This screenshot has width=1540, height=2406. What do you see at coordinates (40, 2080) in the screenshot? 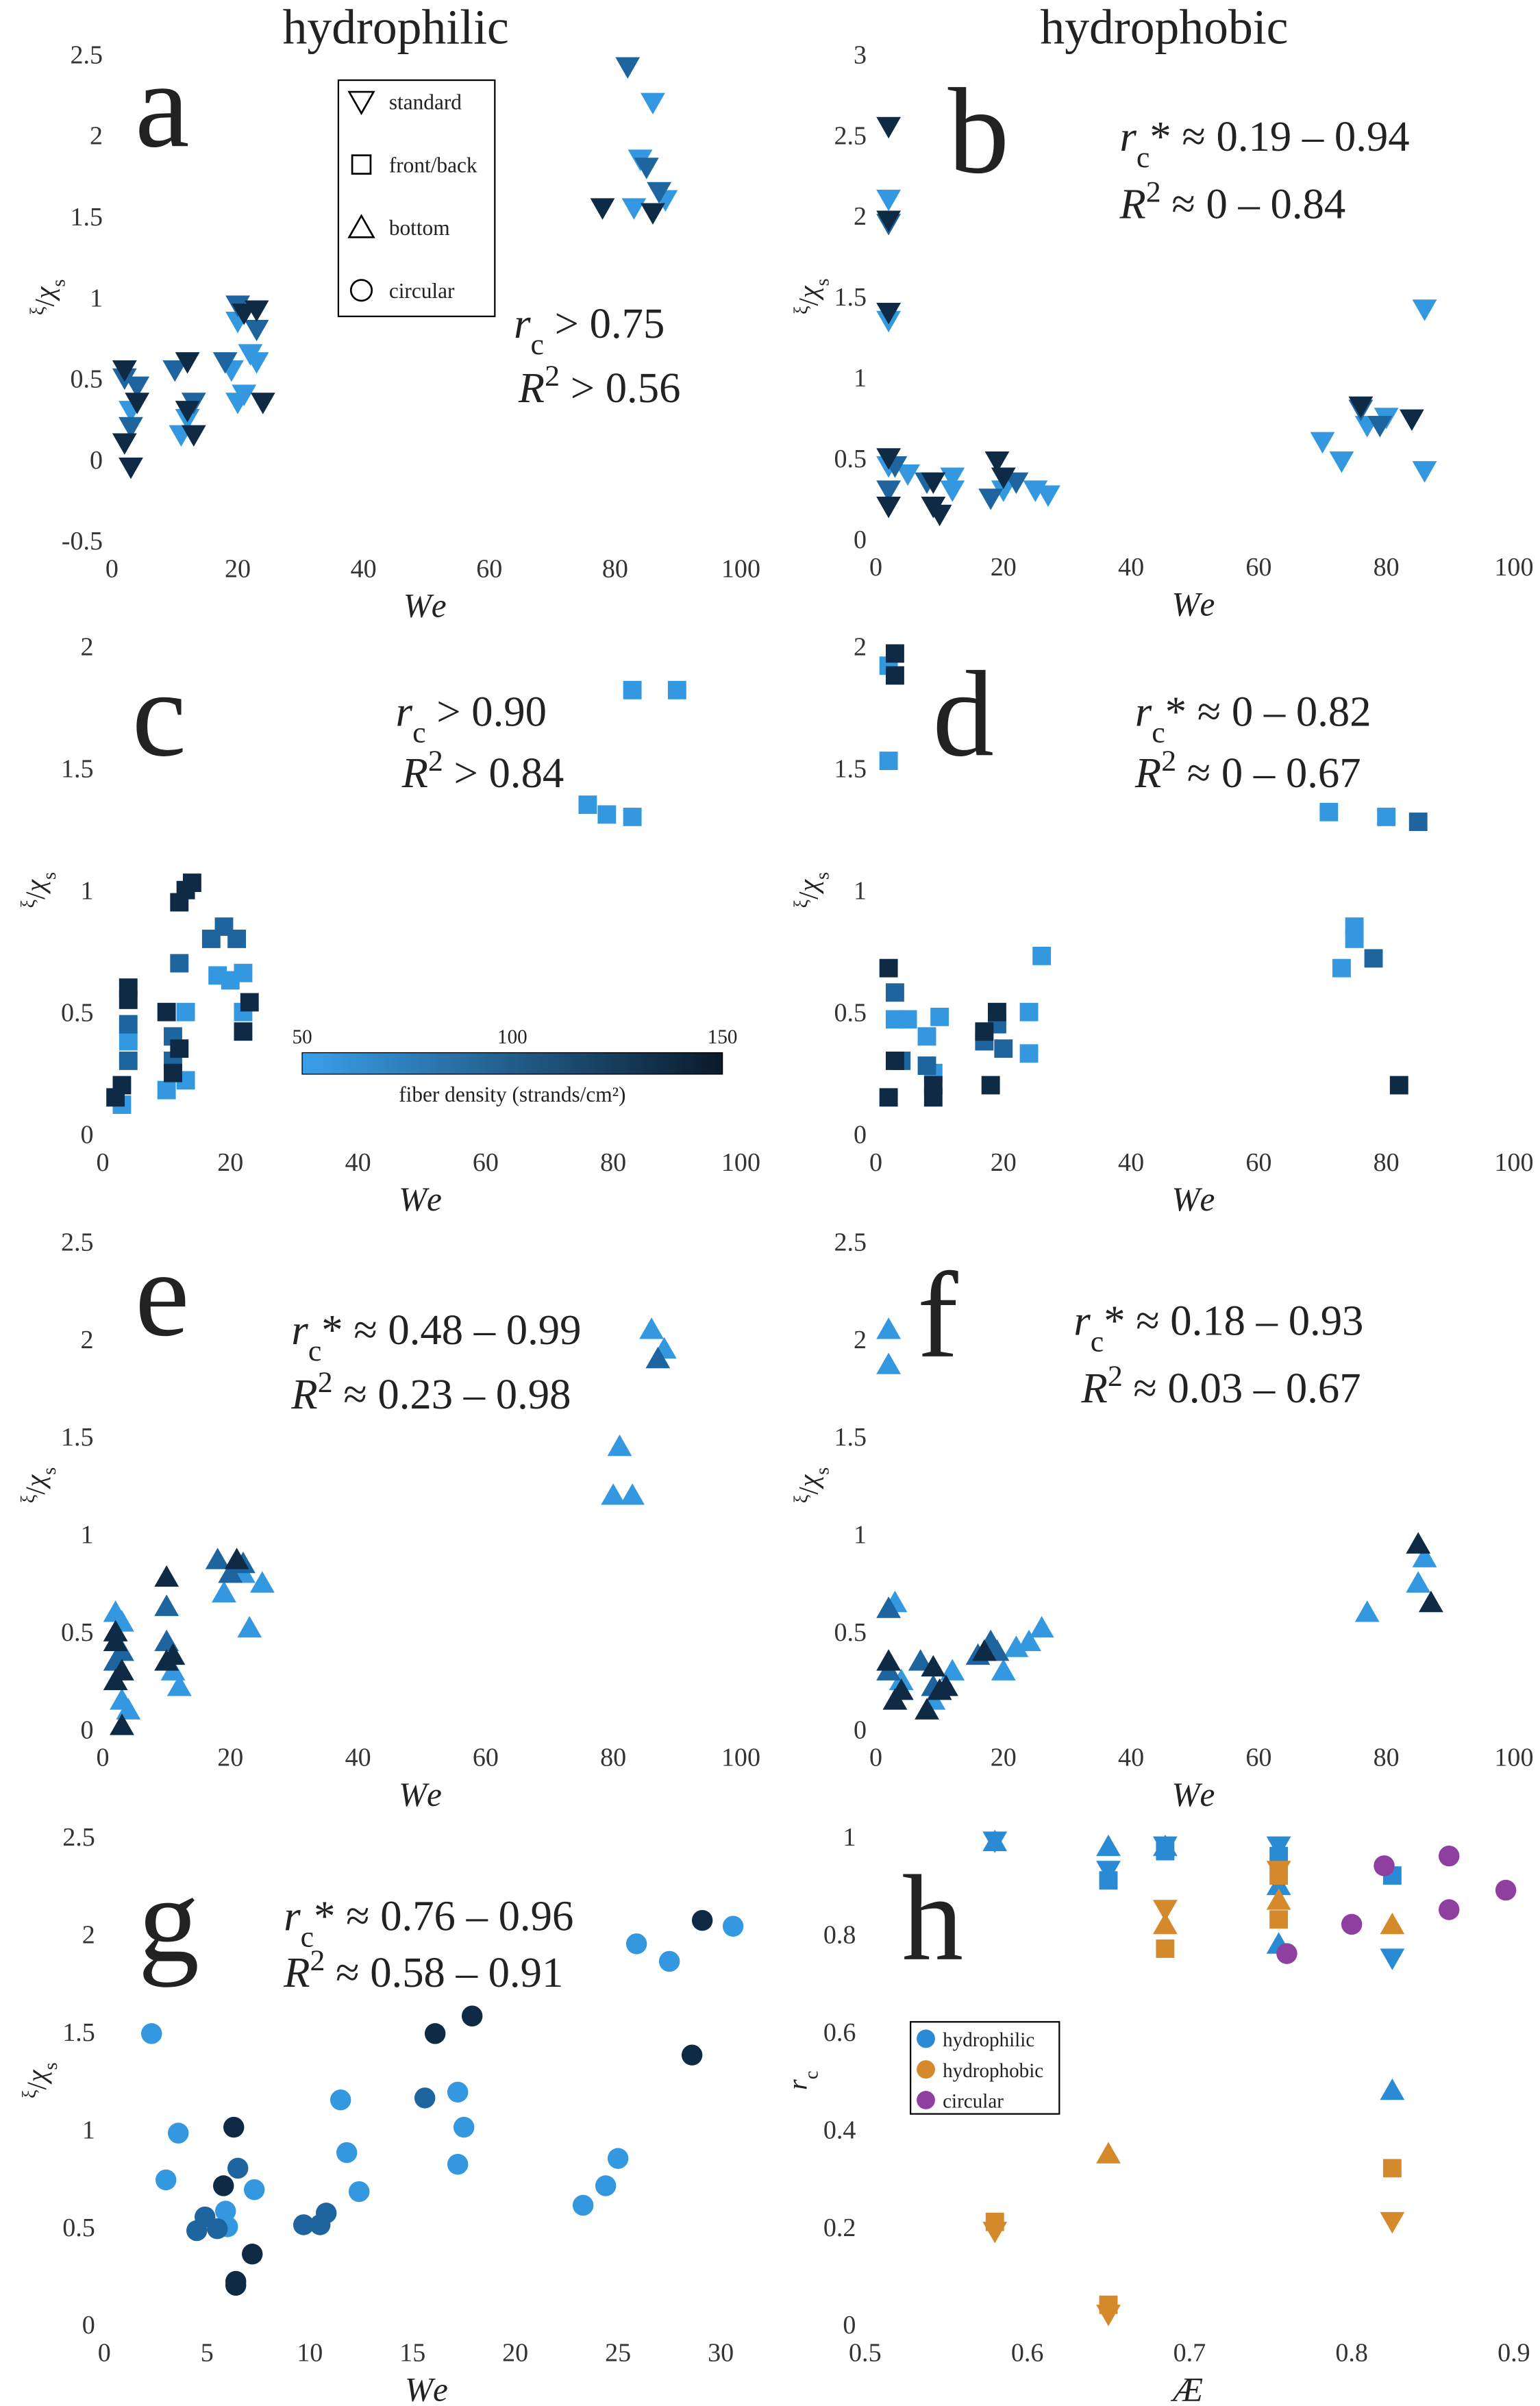
I see `y-axis-label: ξ/χs` at bounding box center [40, 2080].